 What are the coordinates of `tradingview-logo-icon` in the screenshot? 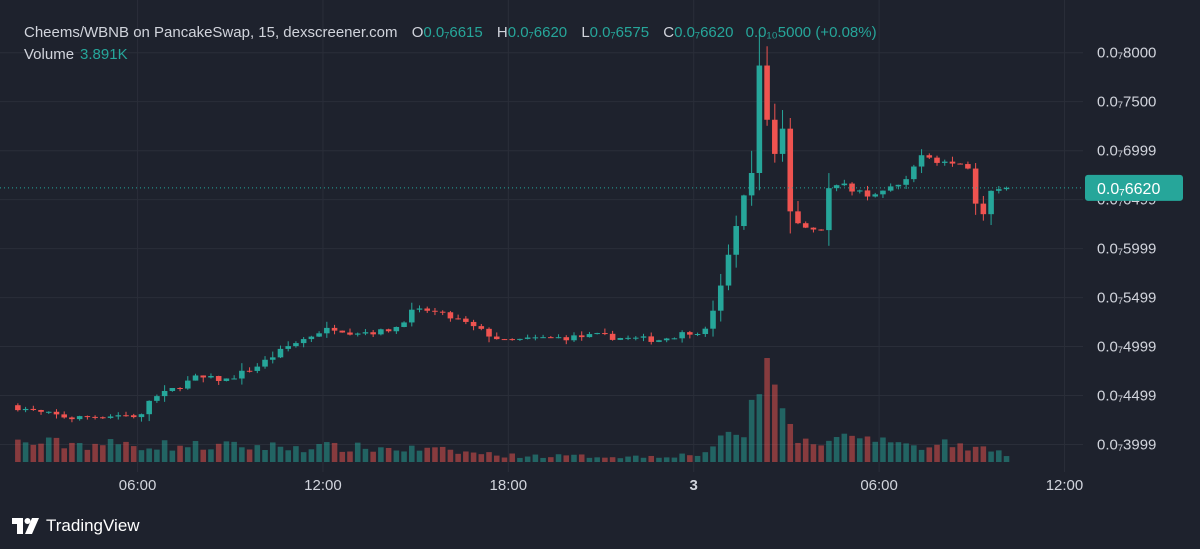 It's located at (25, 526).